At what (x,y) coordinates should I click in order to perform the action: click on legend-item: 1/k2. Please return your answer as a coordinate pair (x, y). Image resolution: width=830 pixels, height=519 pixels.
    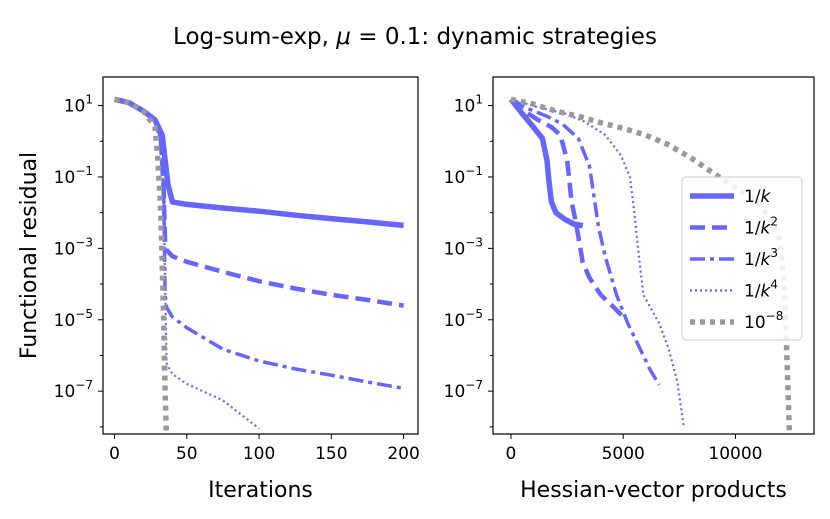
    Looking at the image, I should click on (734, 227).